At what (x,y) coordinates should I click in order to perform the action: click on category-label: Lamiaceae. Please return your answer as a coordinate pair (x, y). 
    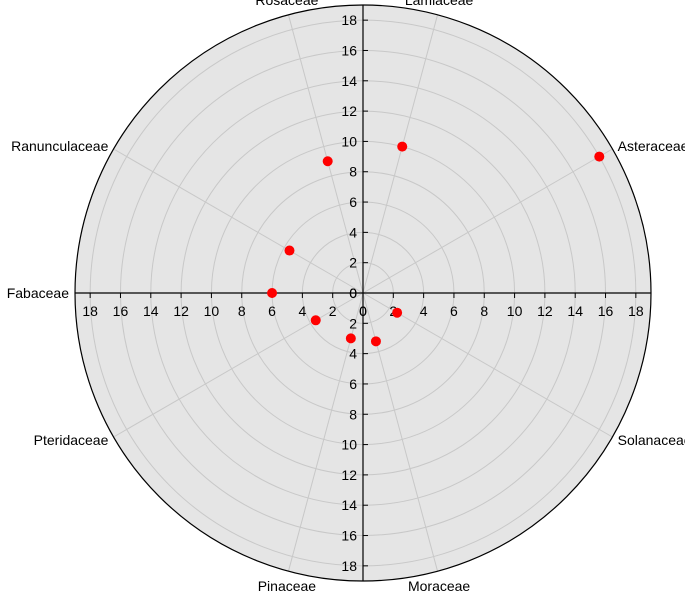
    Looking at the image, I should click on (439, 4).